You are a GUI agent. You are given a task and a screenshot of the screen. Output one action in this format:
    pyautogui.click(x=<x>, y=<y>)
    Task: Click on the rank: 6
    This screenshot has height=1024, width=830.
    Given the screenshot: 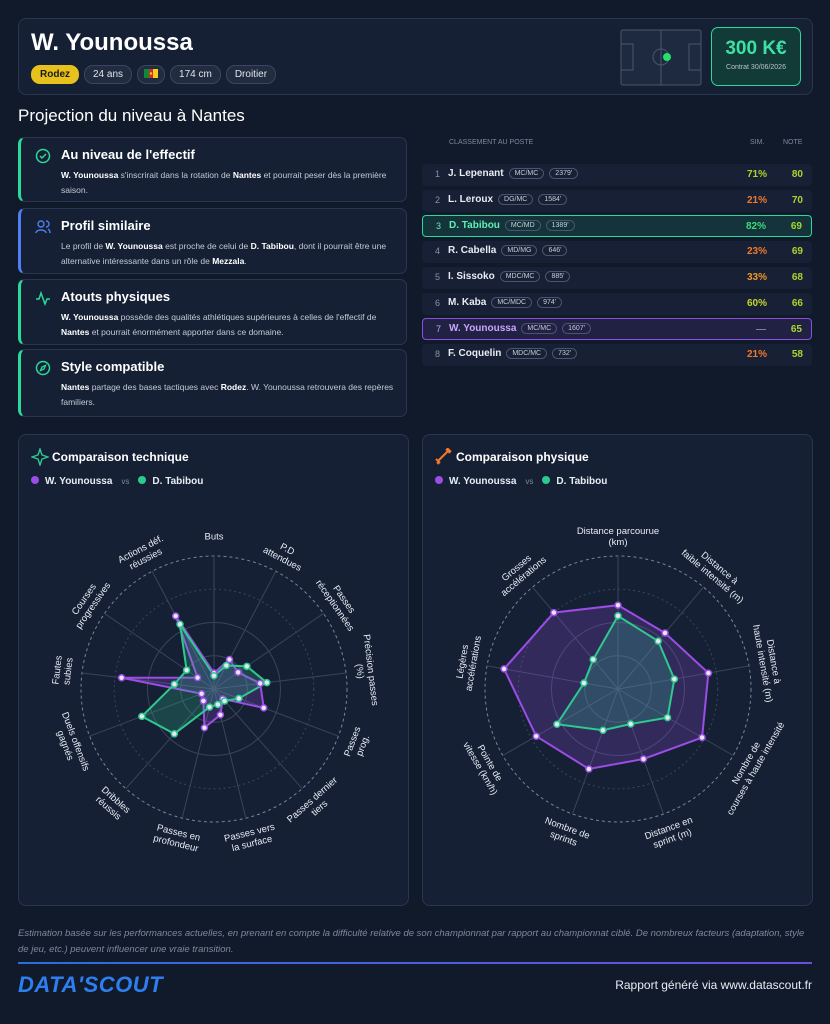 What is the action you would take?
    pyautogui.click(x=438, y=302)
    